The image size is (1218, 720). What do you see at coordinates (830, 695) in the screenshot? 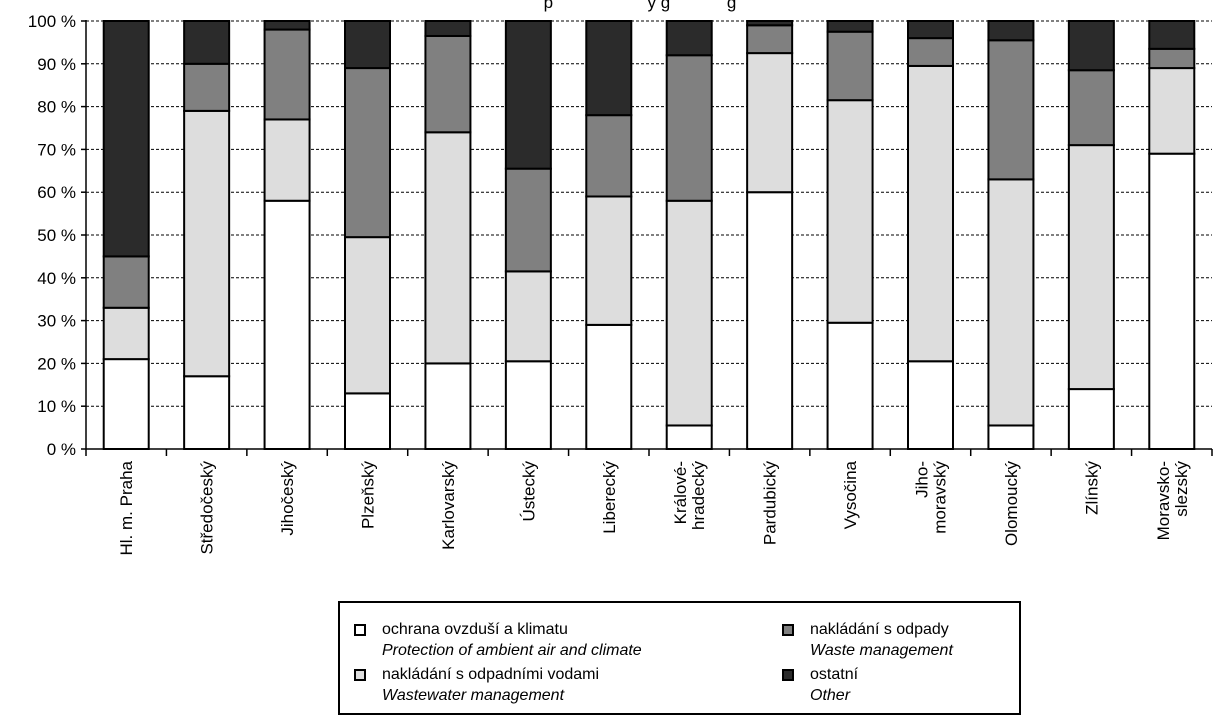
I see `legend-label-other-en: Other` at bounding box center [830, 695].